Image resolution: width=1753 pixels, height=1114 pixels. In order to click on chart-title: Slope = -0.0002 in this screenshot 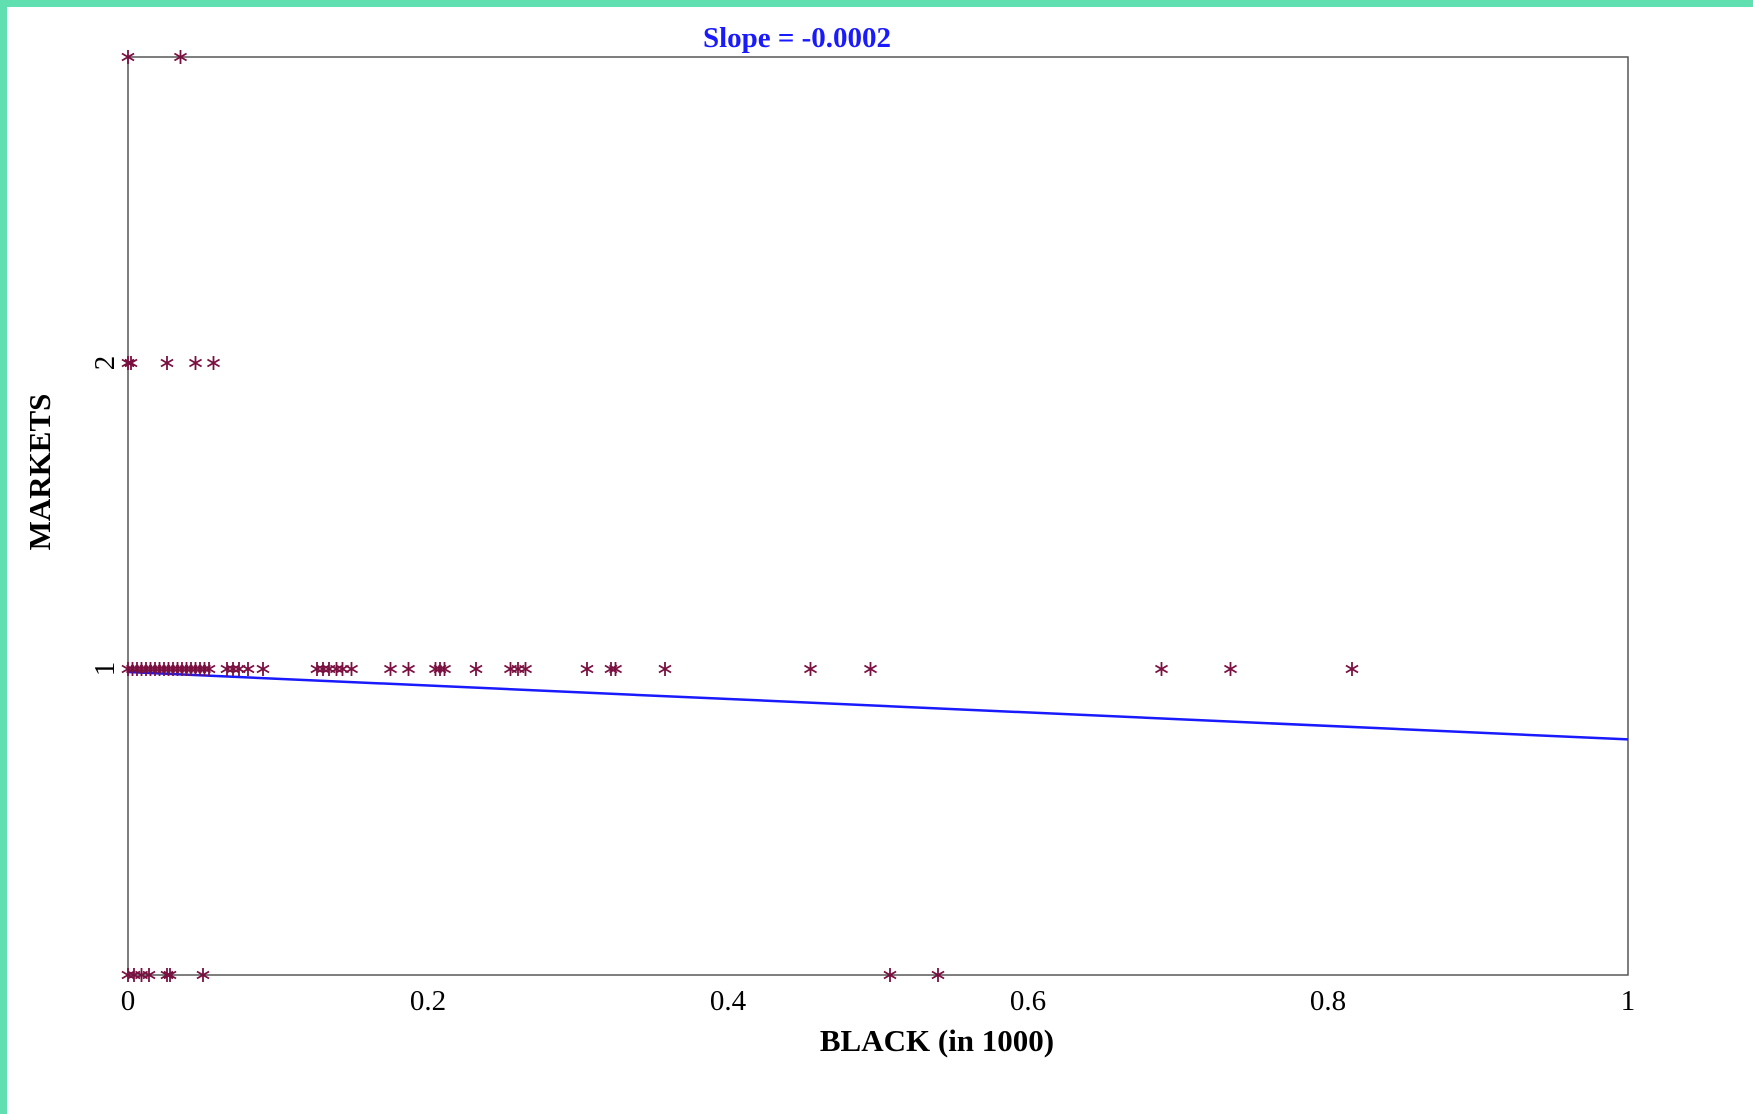, I will do `click(797, 38)`.